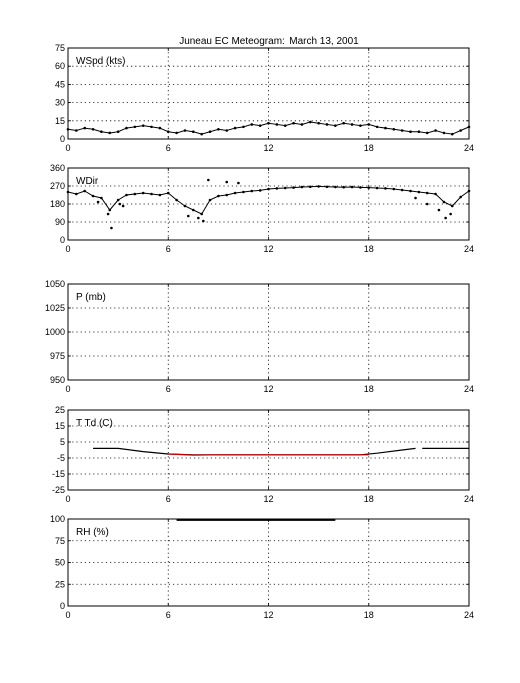  Describe the element at coordinates (57, 356) in the screenshot. I see `y-tick-label: 975` at that location.